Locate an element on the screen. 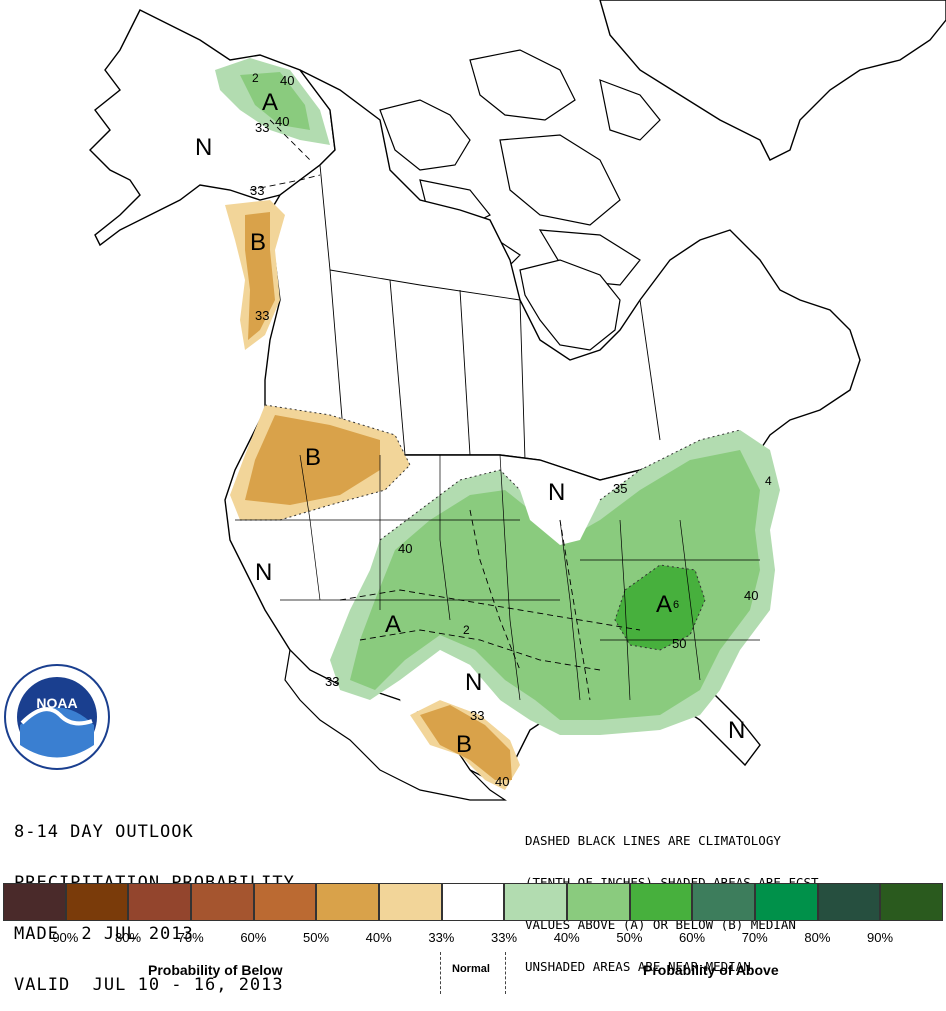  normal-divider-left is located at coordinates (440, 973).